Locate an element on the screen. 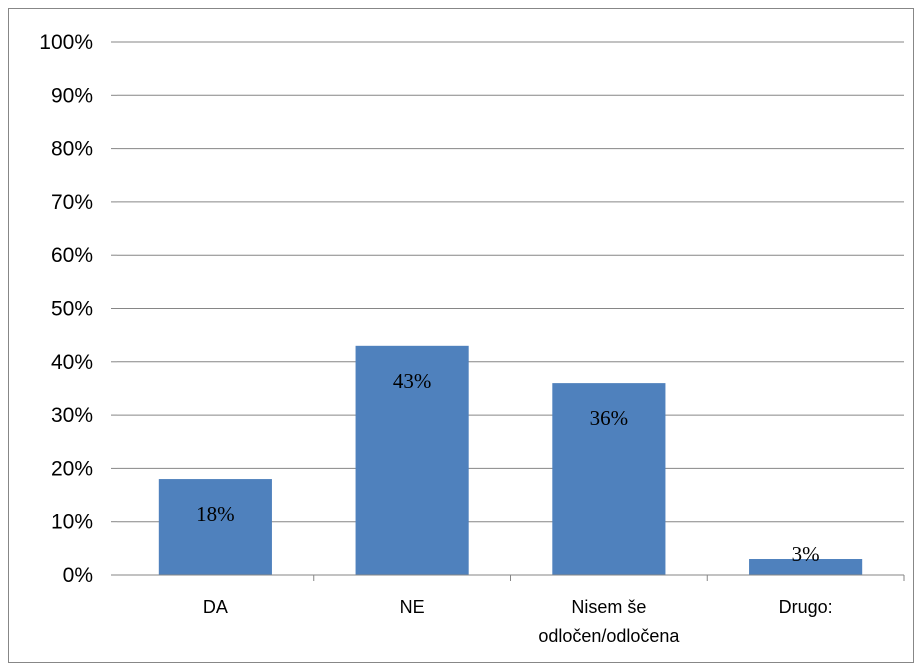 This screenshot has height=668, width=923. y-tick-label: 100% is located at coordinates (66, 42).